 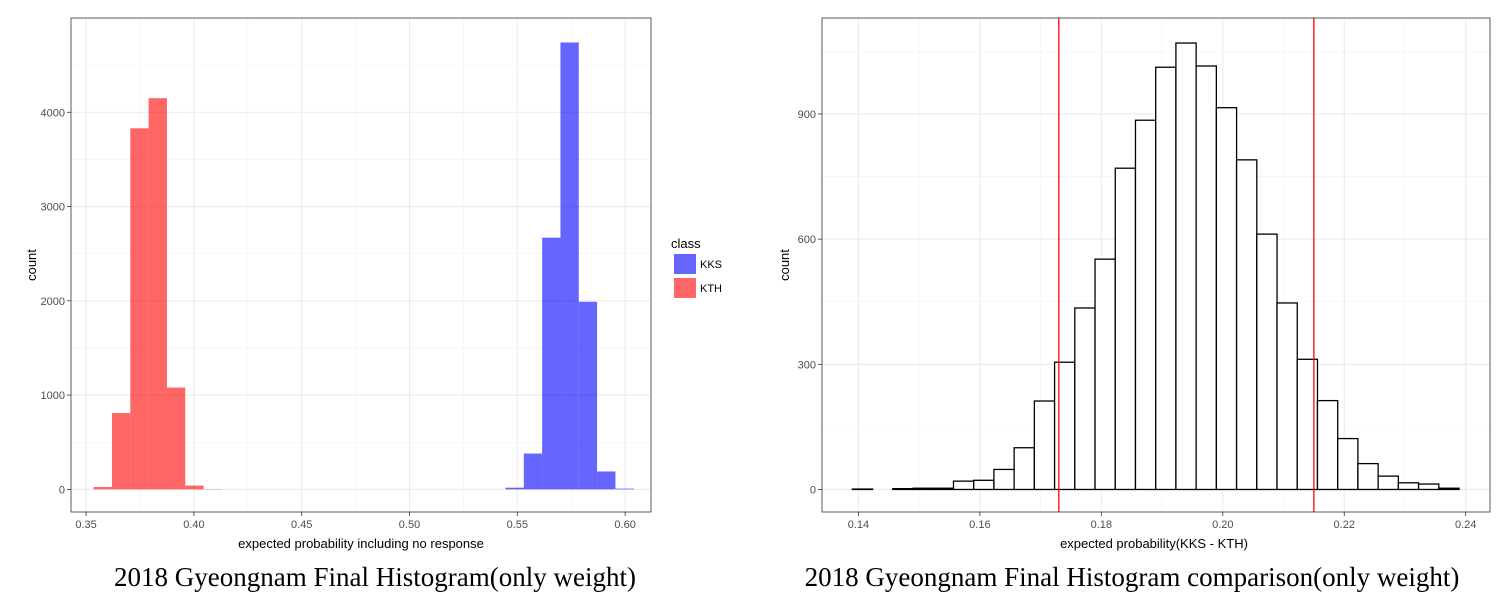 What do you see at coordinates (686, 243) in the screenshot?
I see `legend-title: class` at bounding box center [686, 243].